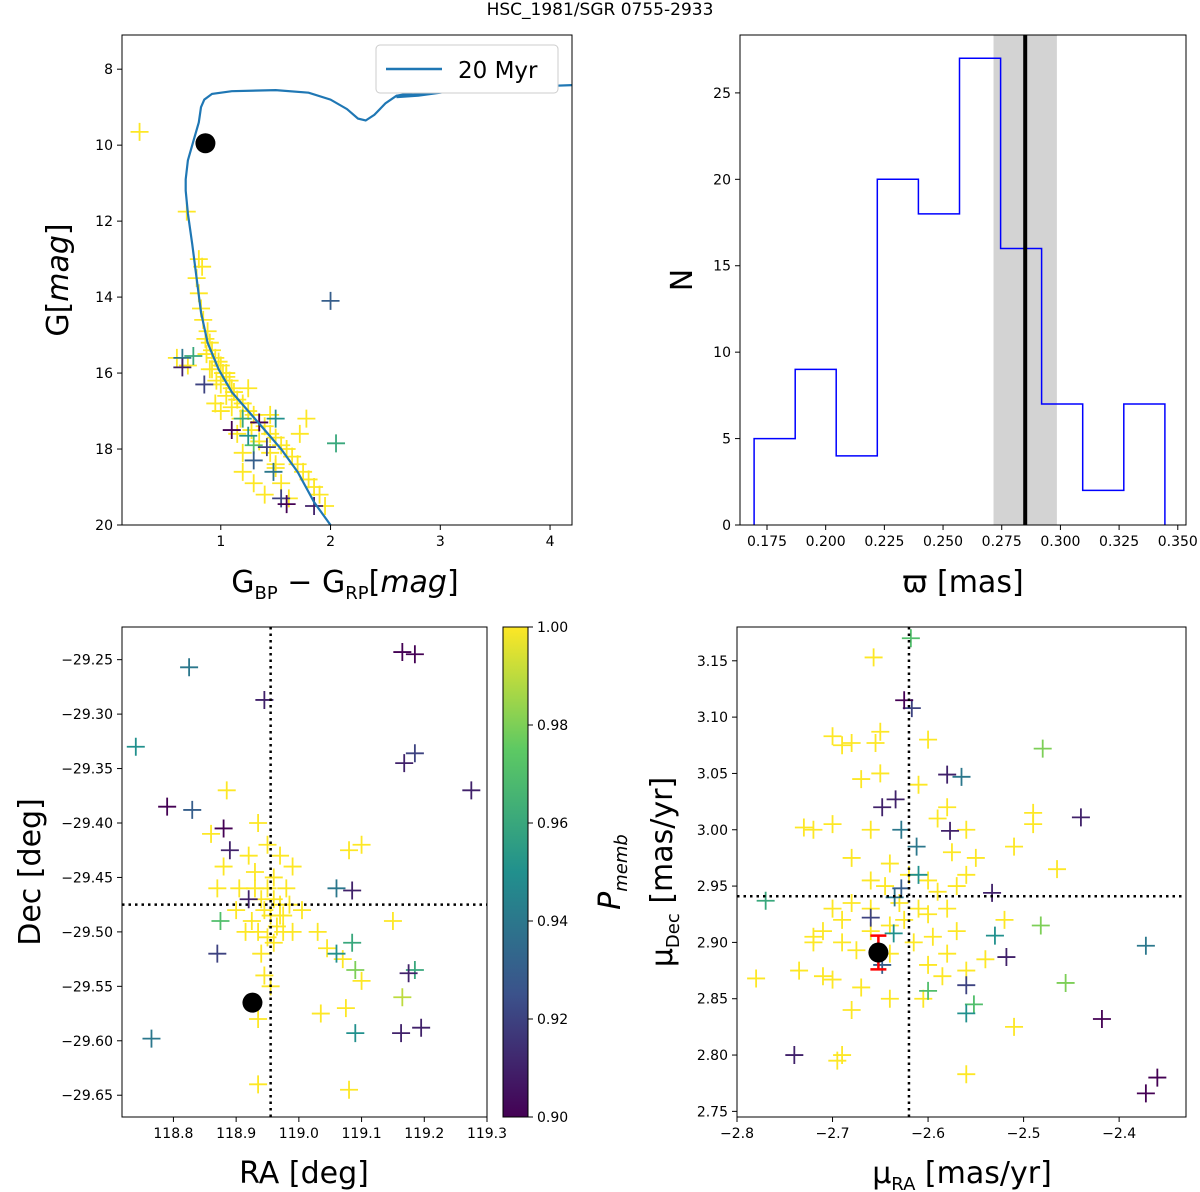 Image resolution: width=1200 pixels, height=1192 pixels. What do you see at coordinates (552, 824) in the screenshot?
I see `colorbar-tick-label: 0.96` at bounding box center [552, 824].